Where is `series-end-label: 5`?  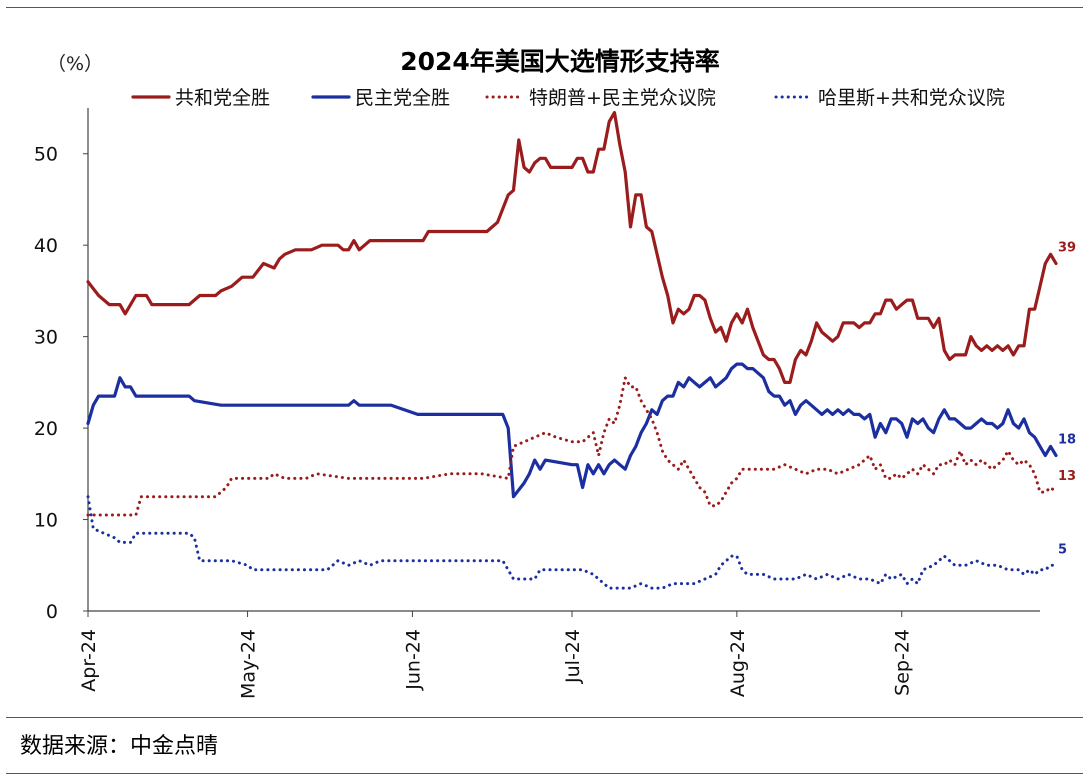
series-end-label: 5 is located at coordinates (1062, 549).